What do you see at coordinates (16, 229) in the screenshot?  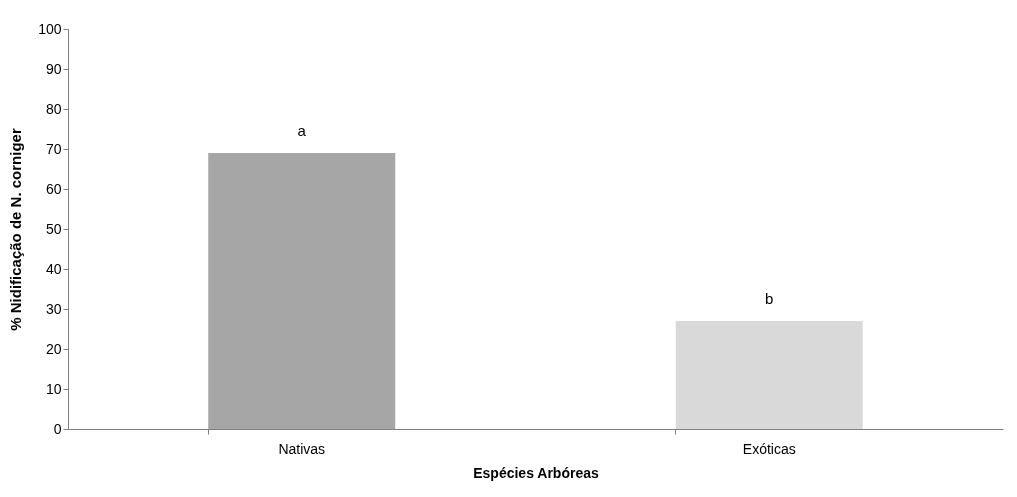 I see `y-axis-title: % Nidificação de N. corniger` at bounding box center [16, 229].